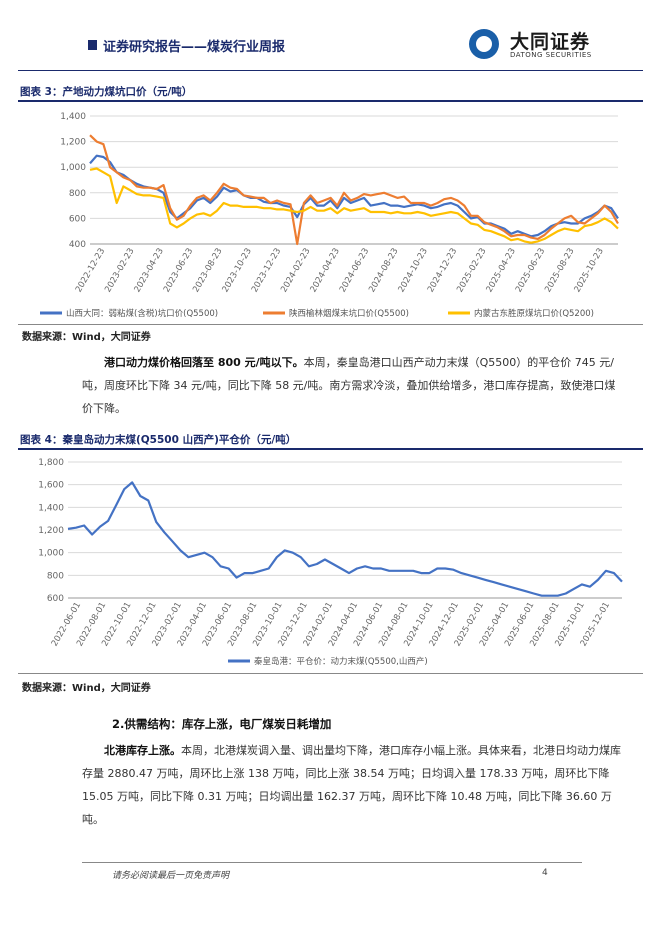 The image size is (662, 936). I want to click on x-tick-label: 2023-12-23, so click(266, 271).